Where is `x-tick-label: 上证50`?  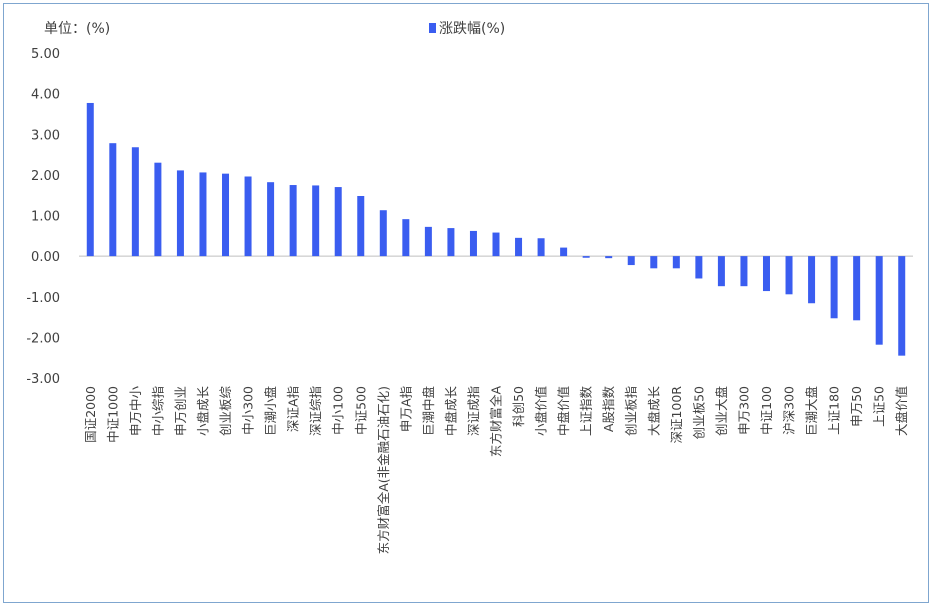 x-tick-label: 上证50 is located at coordinates (879, 406).